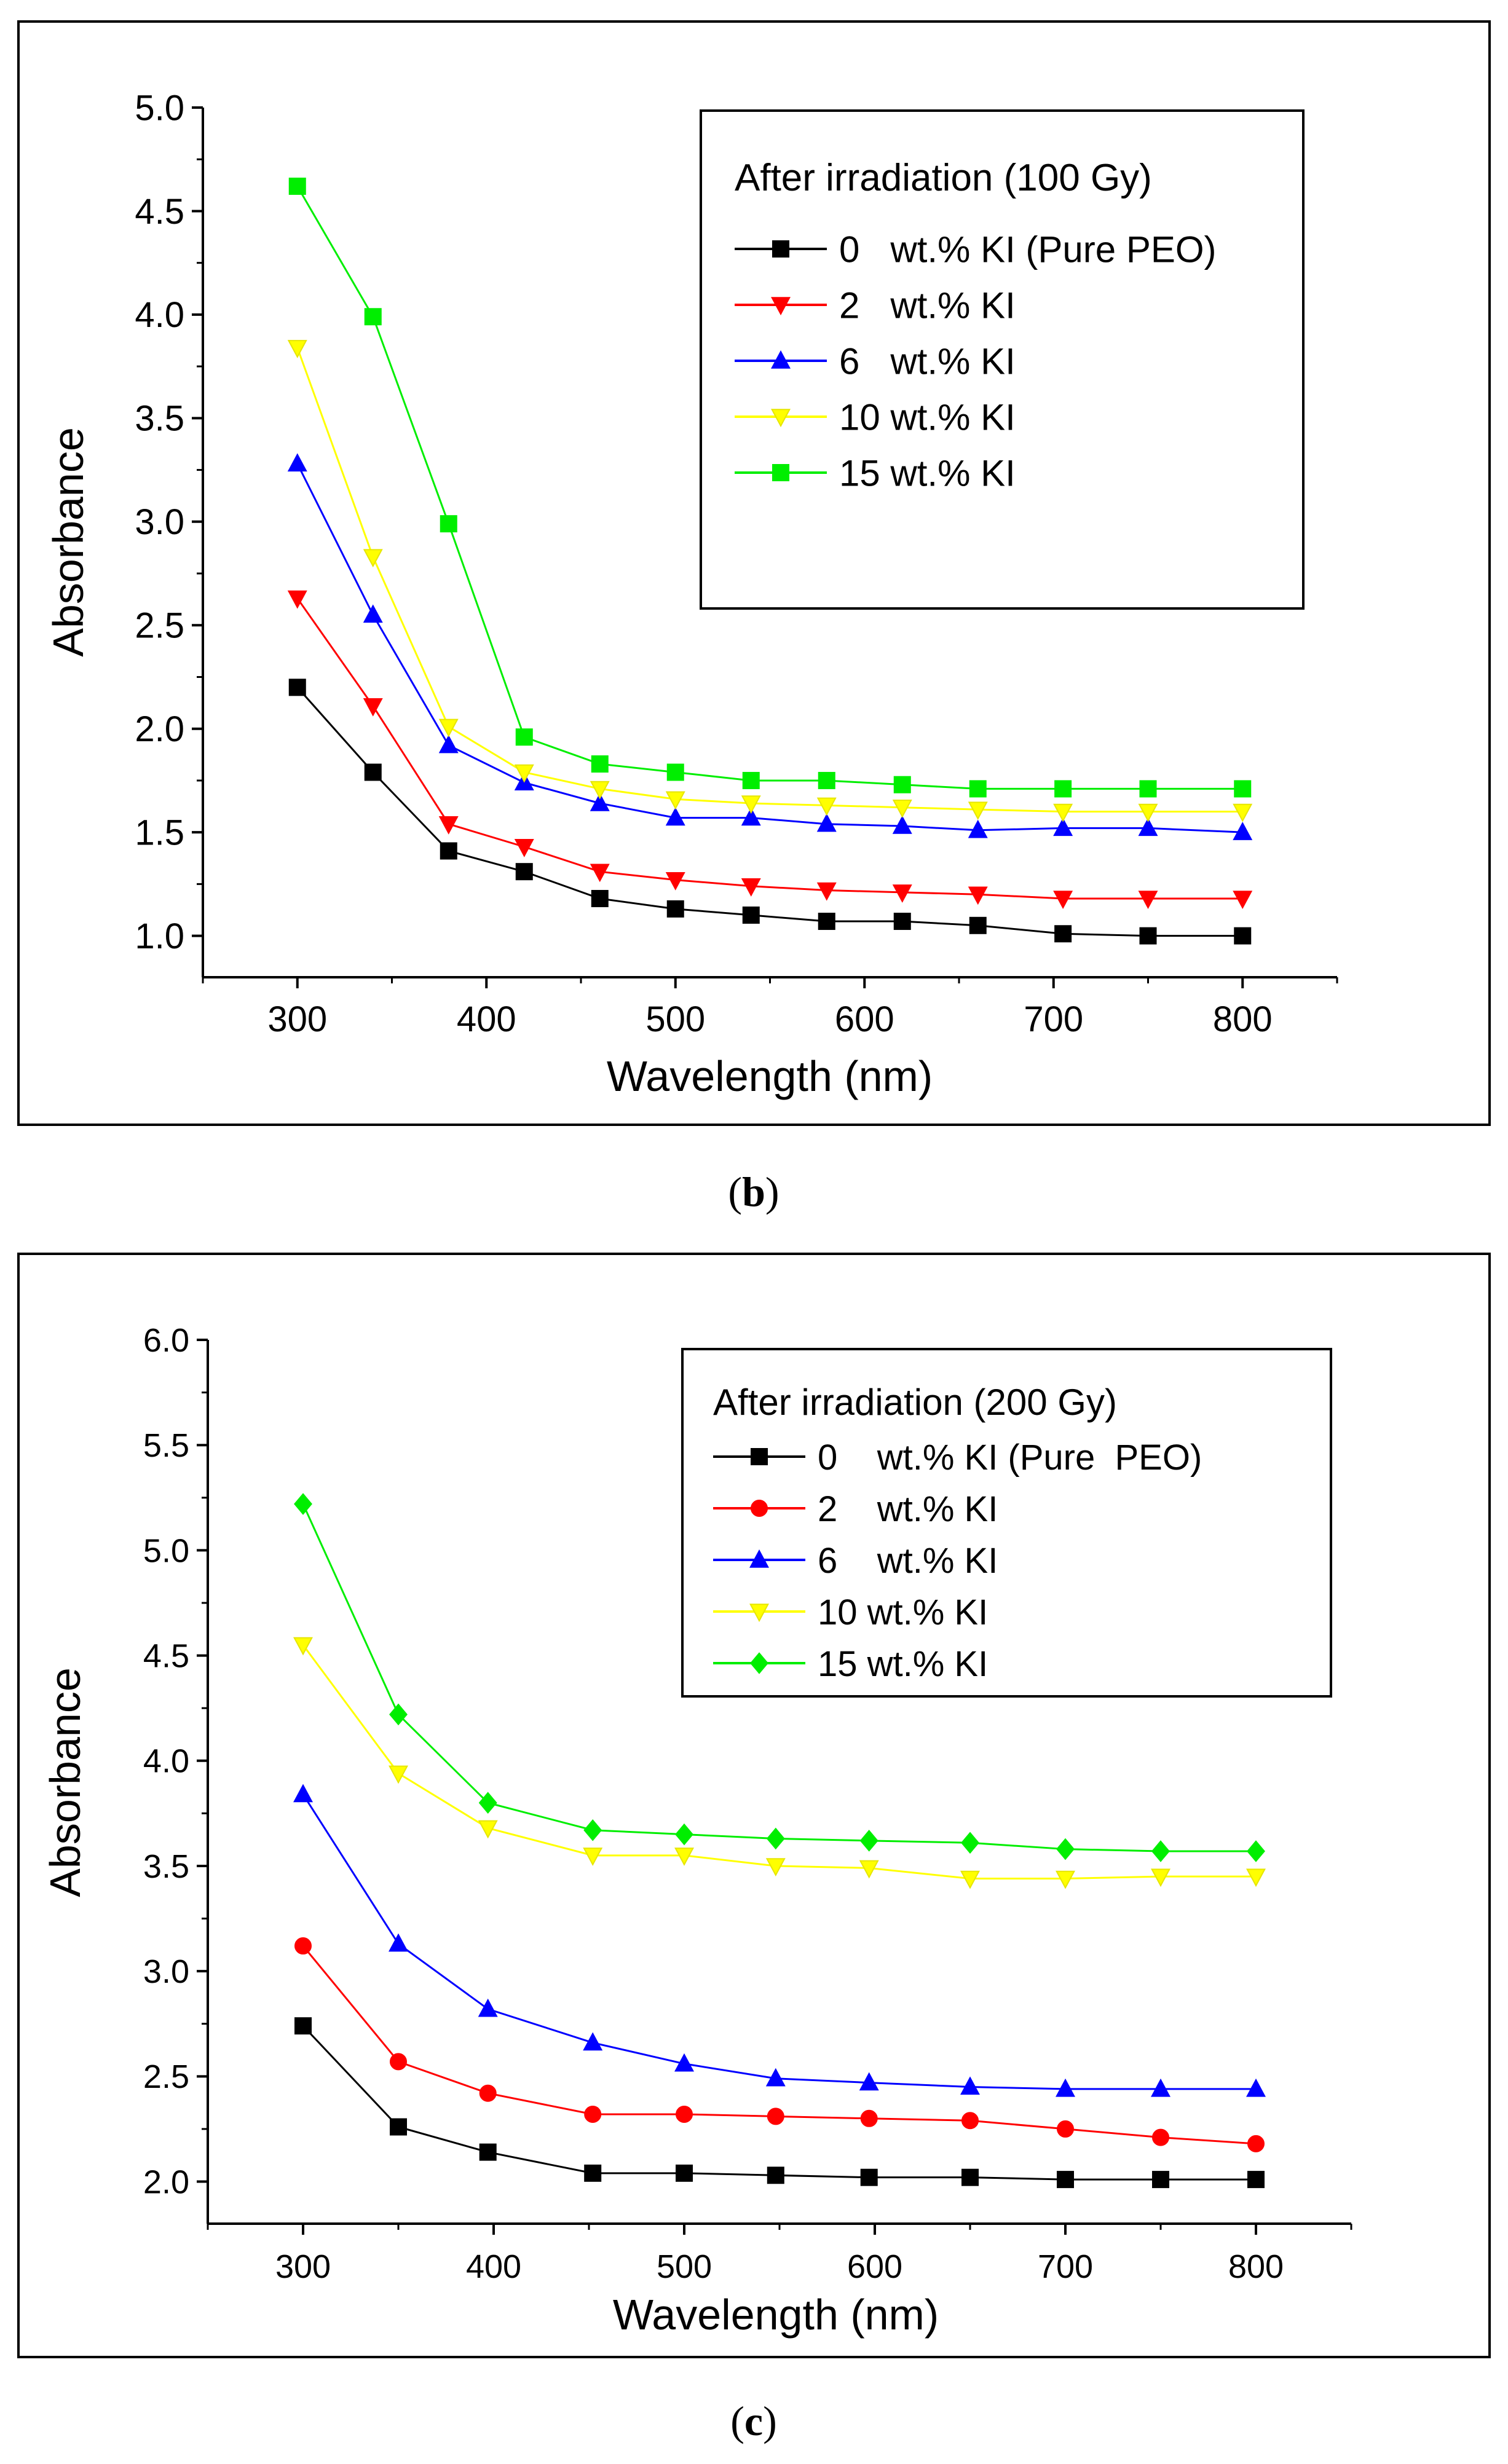 The image size is (1508, 2464). I want to click on panel-b-legend-label: 15 wt.% KI, so click(927, 473).